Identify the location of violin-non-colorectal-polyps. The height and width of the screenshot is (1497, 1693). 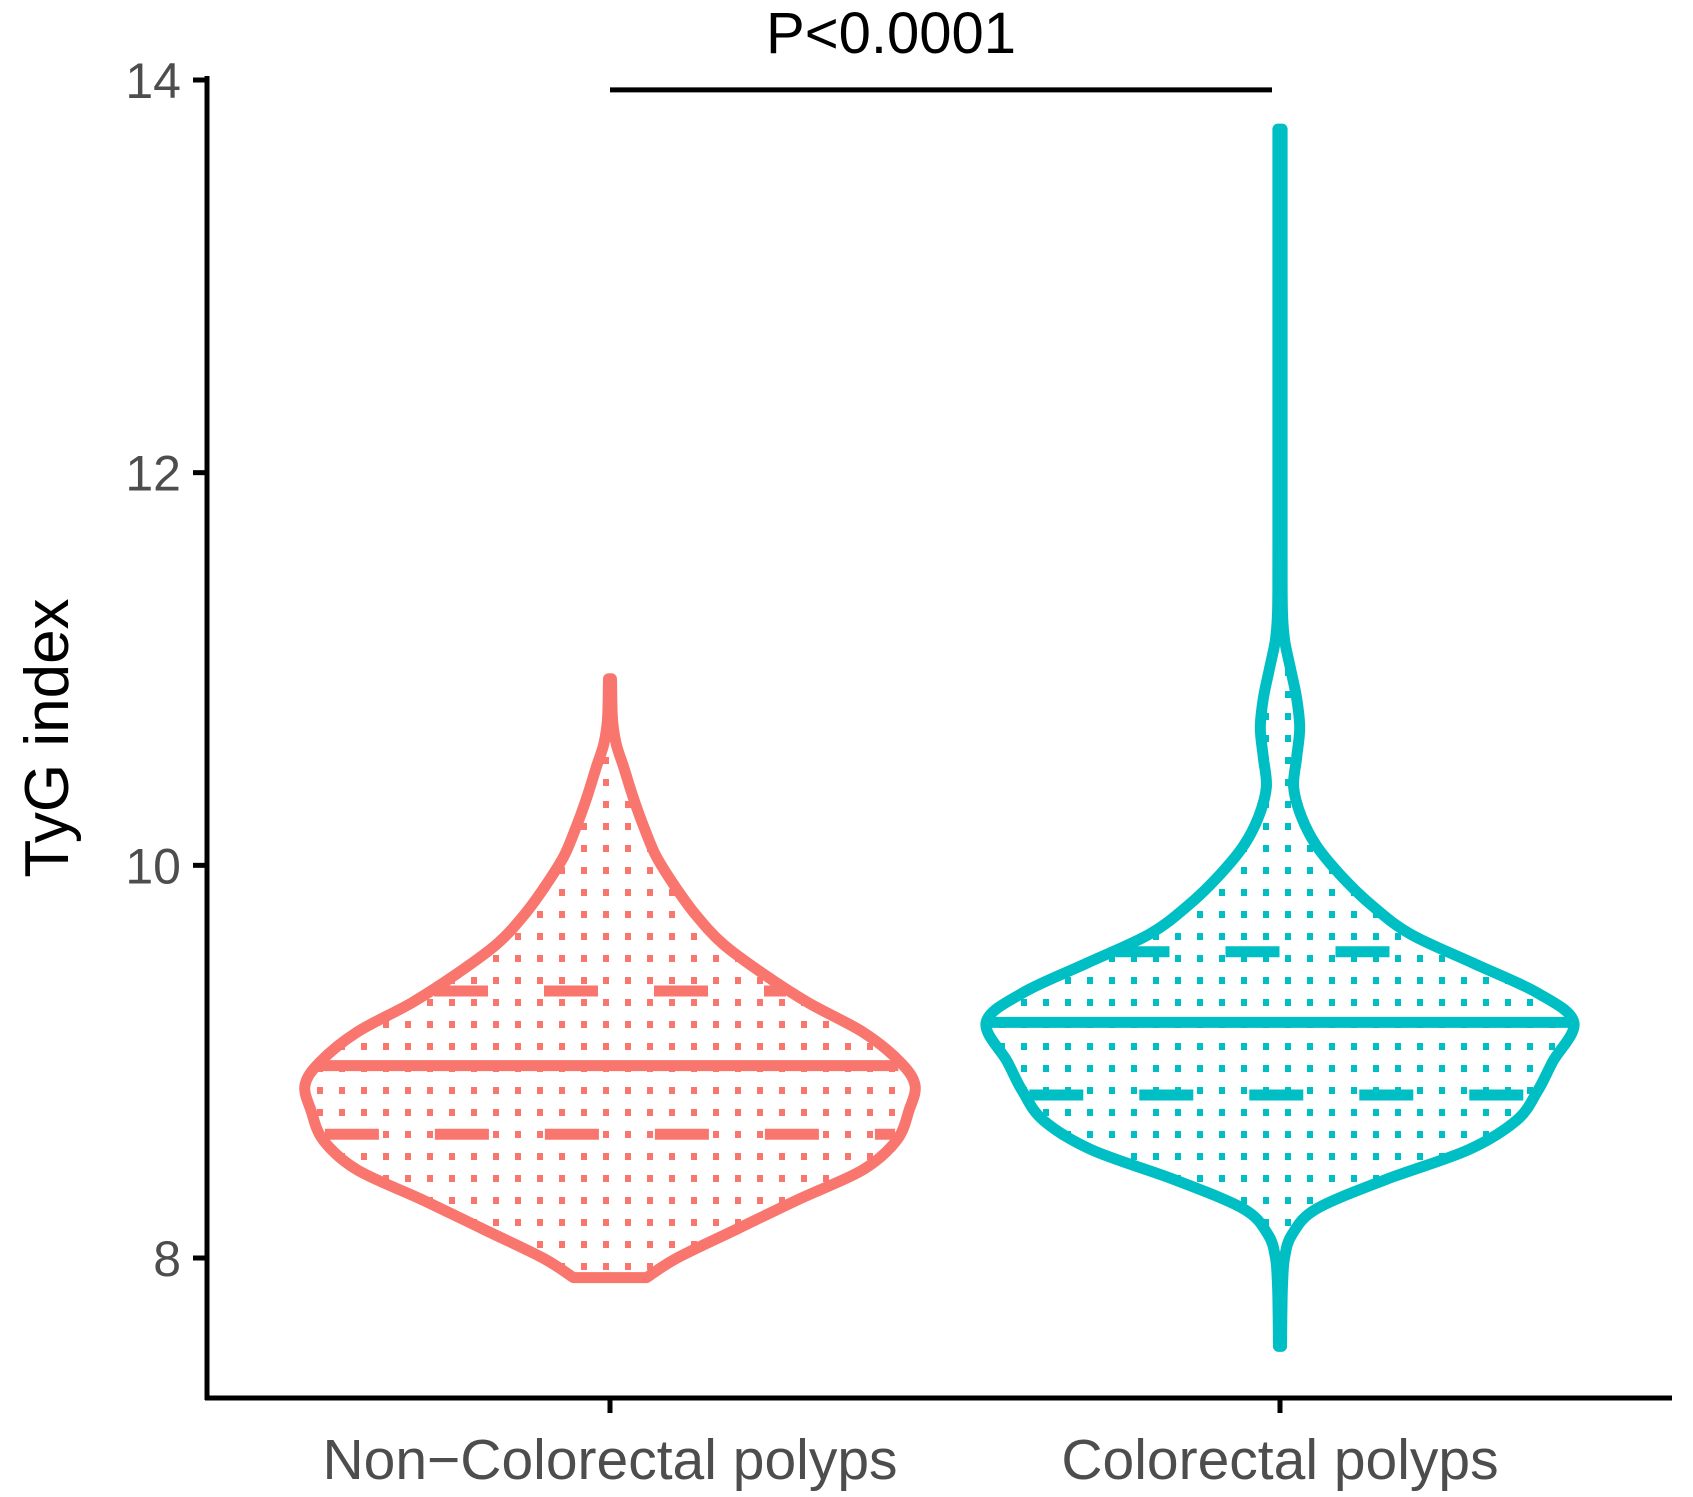
(610, 978).